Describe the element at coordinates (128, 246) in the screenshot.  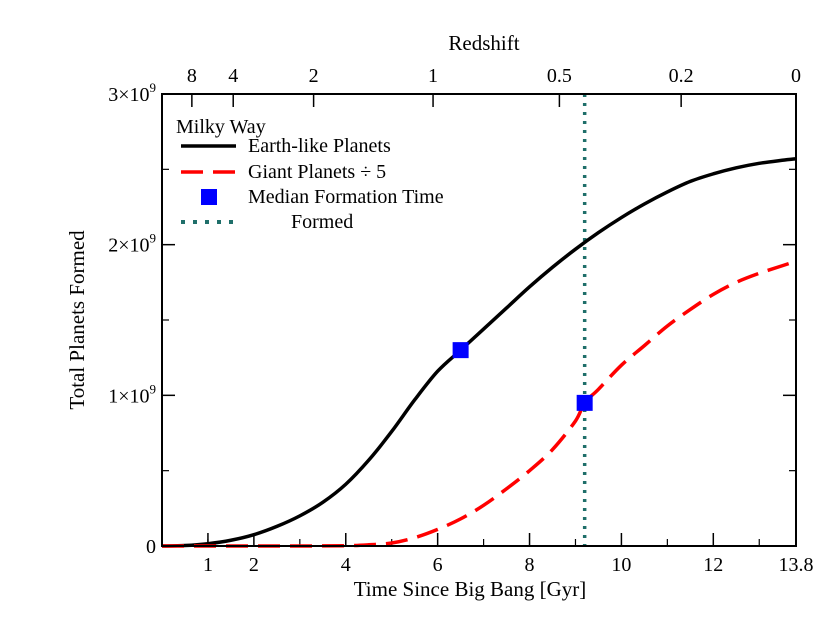
I see `y-tick-label-base: 2×10` at that location.